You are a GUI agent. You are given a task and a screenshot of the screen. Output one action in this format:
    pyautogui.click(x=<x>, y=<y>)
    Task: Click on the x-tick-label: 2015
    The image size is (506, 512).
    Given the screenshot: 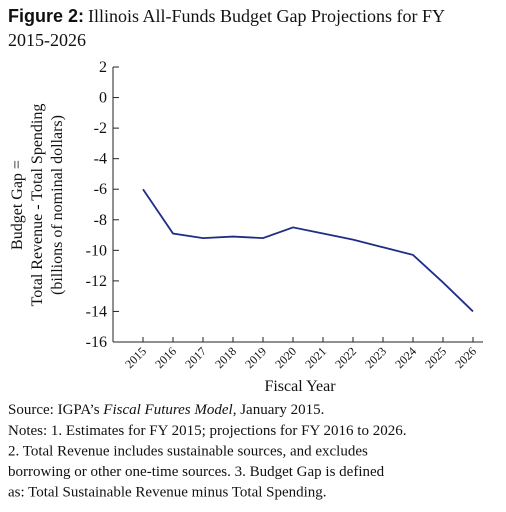 What is the action you would take?
    pyautogui.click(x=135, y=357)
    